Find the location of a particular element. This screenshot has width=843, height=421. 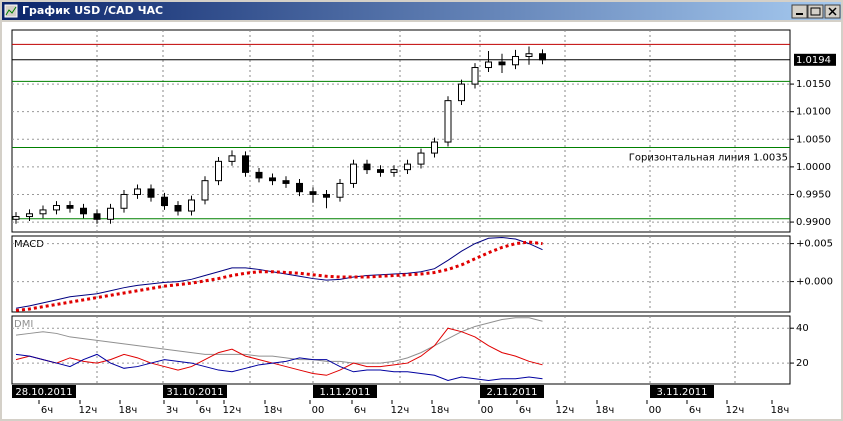

date-label: 2.11.2011 is located at coordinates (512, 392).